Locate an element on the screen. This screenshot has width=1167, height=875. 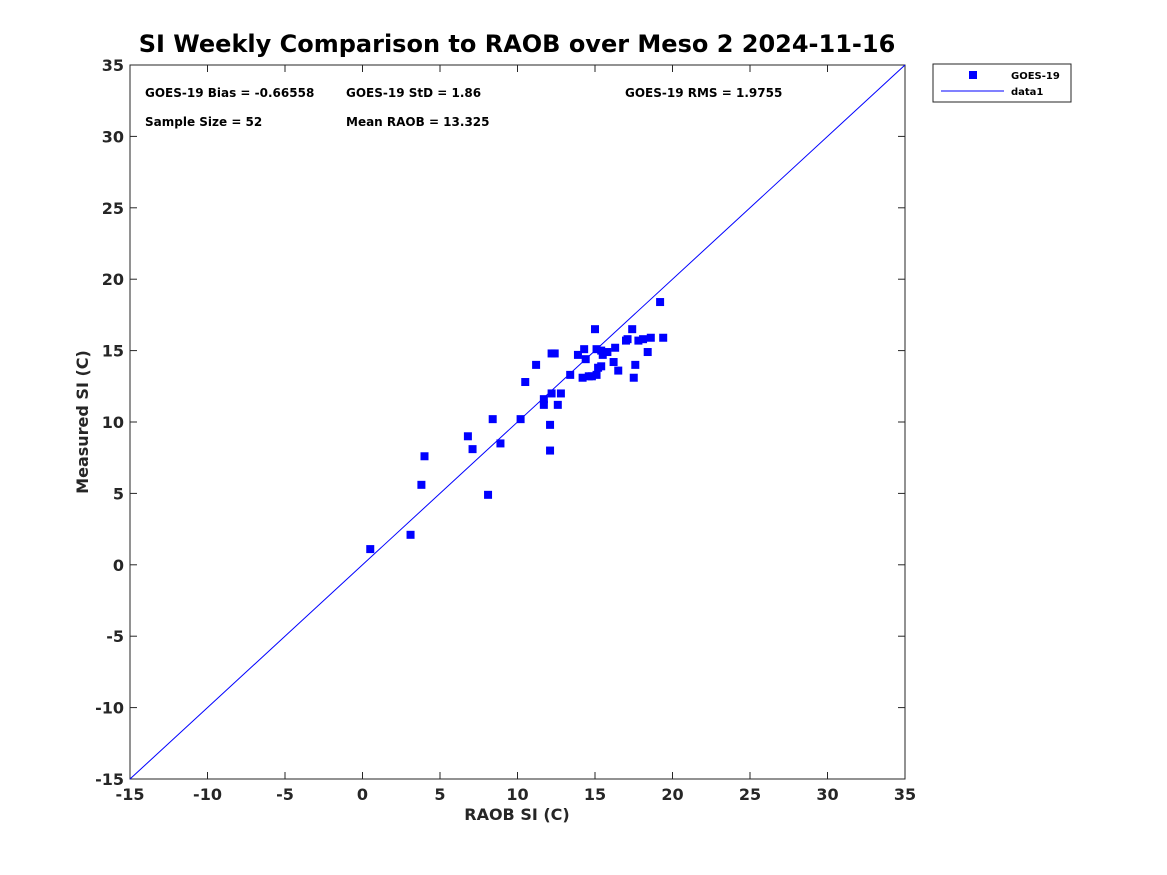
x-tick-label: -15 is located at coordinates (130, 794).